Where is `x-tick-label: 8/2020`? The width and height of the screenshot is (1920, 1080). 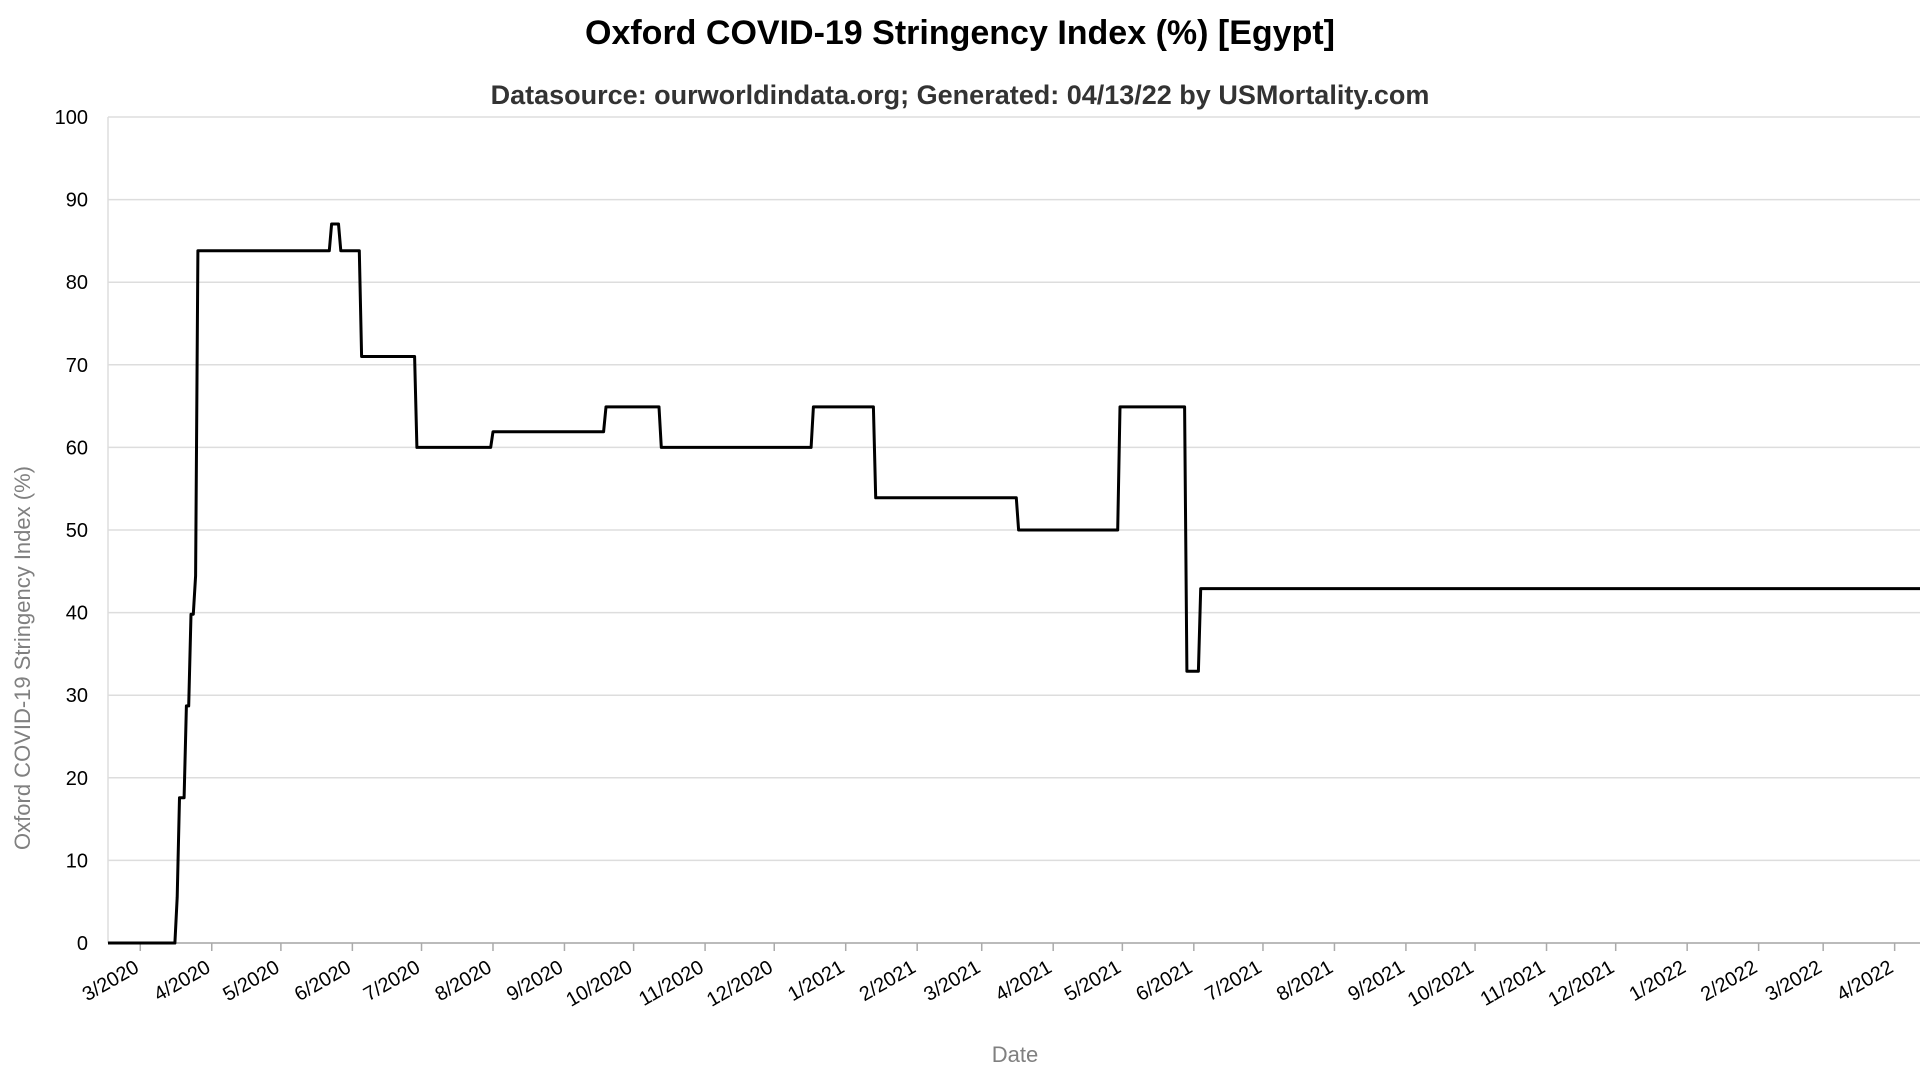
x-tick-label: 8/2020 is located at coordinates (464, 981).